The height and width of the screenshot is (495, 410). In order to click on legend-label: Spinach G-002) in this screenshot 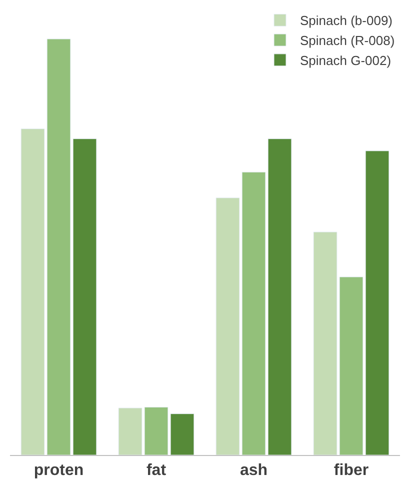, I will do `click(346, 60)`.